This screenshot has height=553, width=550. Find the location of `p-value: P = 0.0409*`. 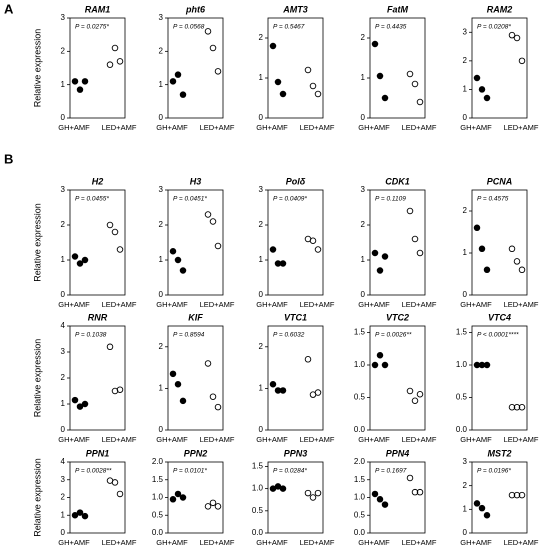

p-value: P = 0.0409* is located at coordinates (290, 199).